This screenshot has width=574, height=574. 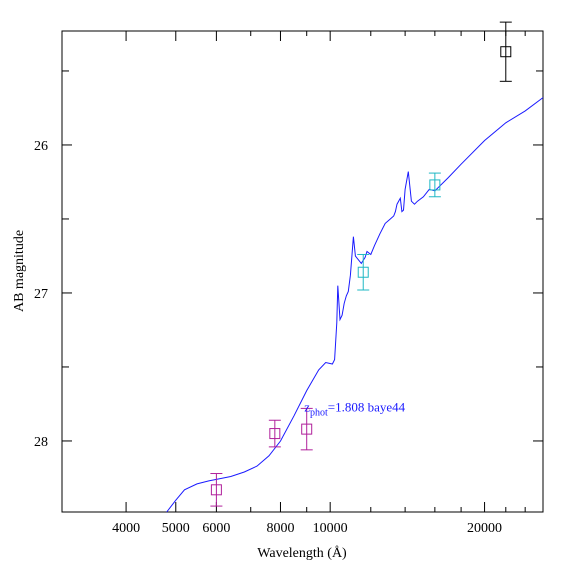 What do you see at coordinates (367, 406) in the screenshot?
I see `annotation-text: =1.808 baye44` at bounding box center [367, 406].